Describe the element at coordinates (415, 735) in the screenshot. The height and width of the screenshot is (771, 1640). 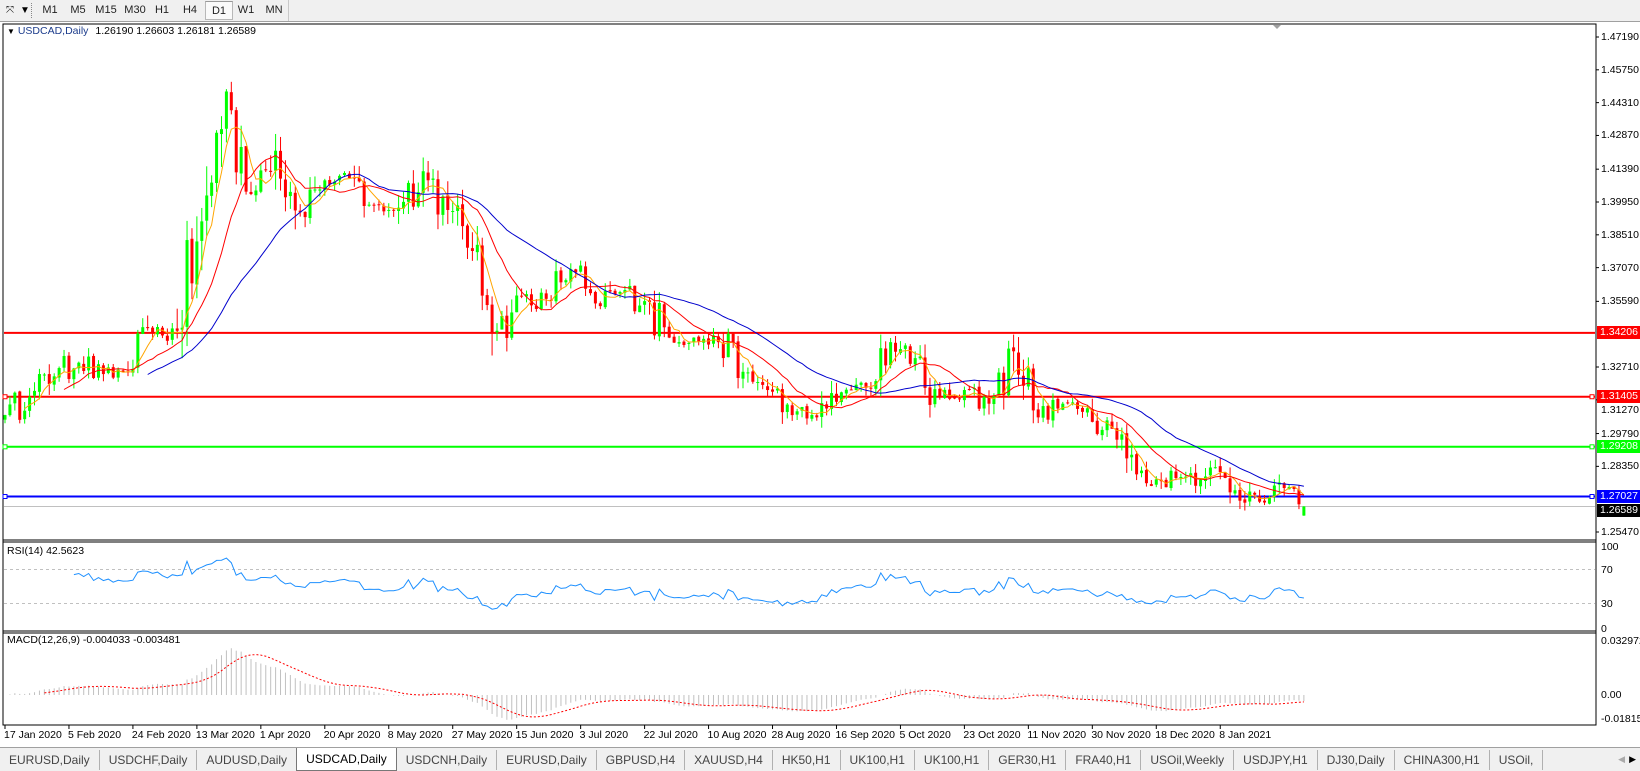
I see `date-axis-label: 8 May 2020` at that location.